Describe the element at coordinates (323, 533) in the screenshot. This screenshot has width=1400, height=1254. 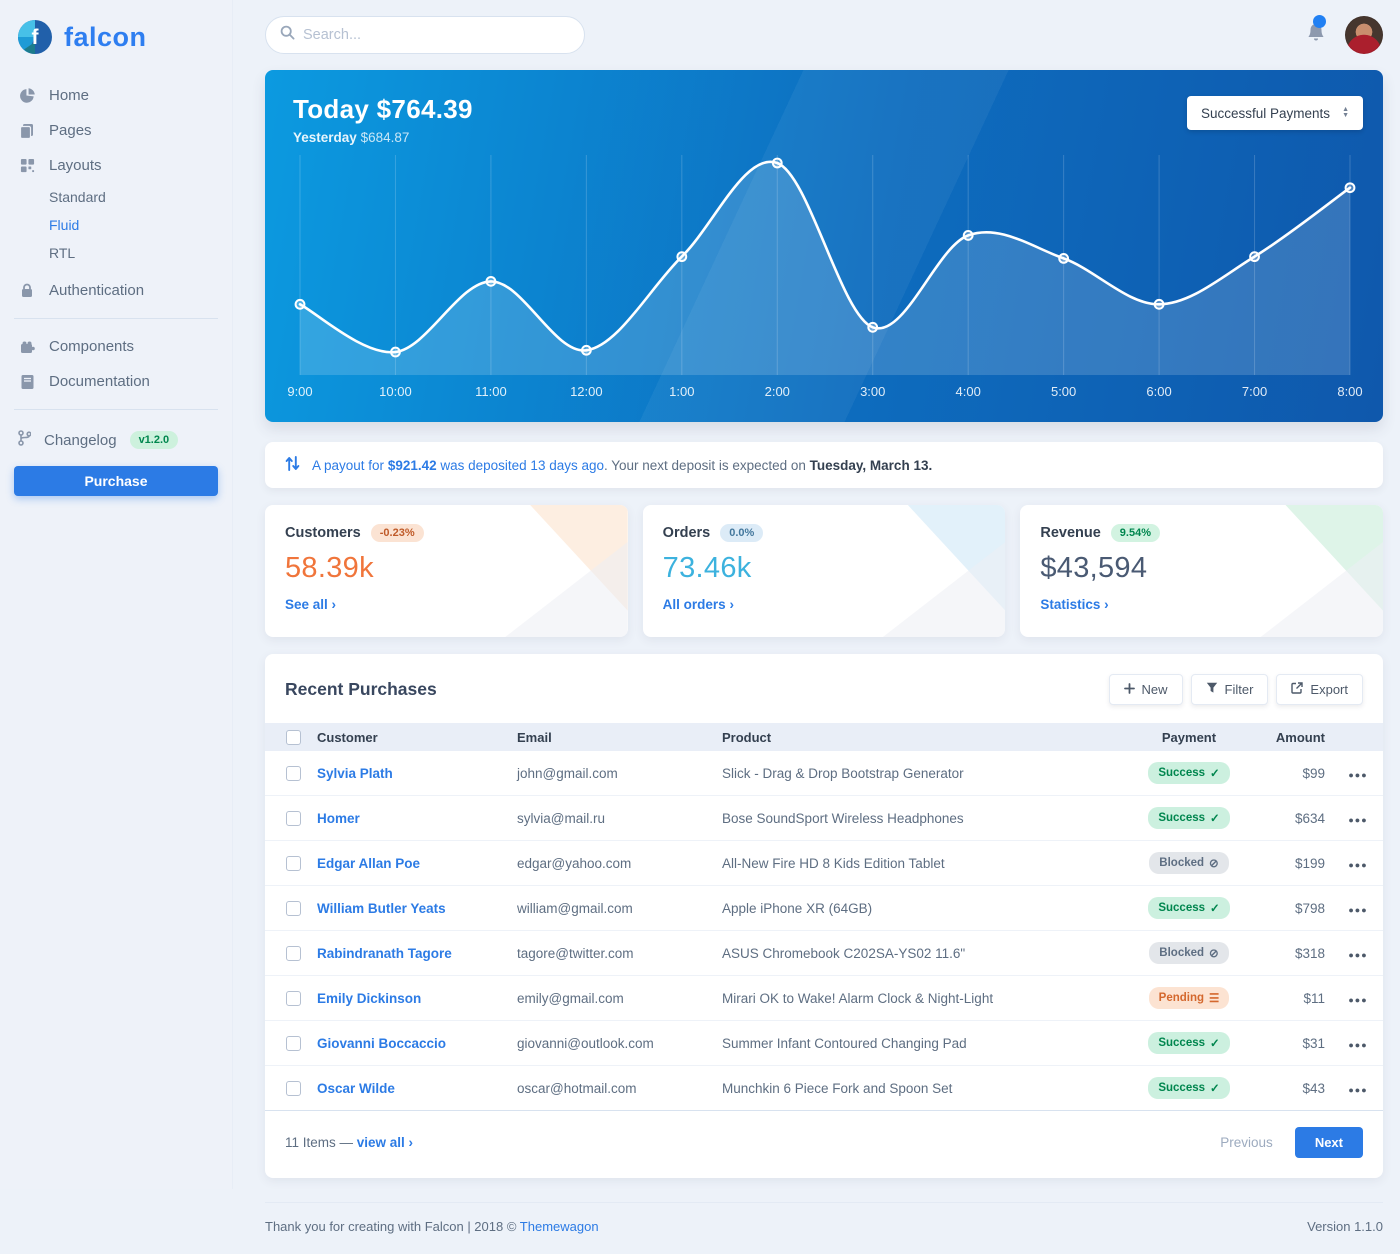
I see `customers-title: Customers` at that location.